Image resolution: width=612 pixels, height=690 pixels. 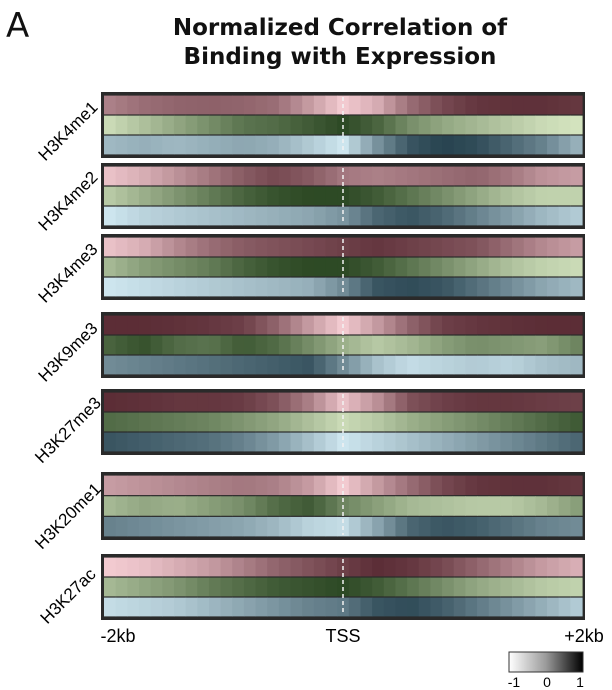 I want to click on heatmap-group-label: H3K4me3, so click(x=68, y=273).